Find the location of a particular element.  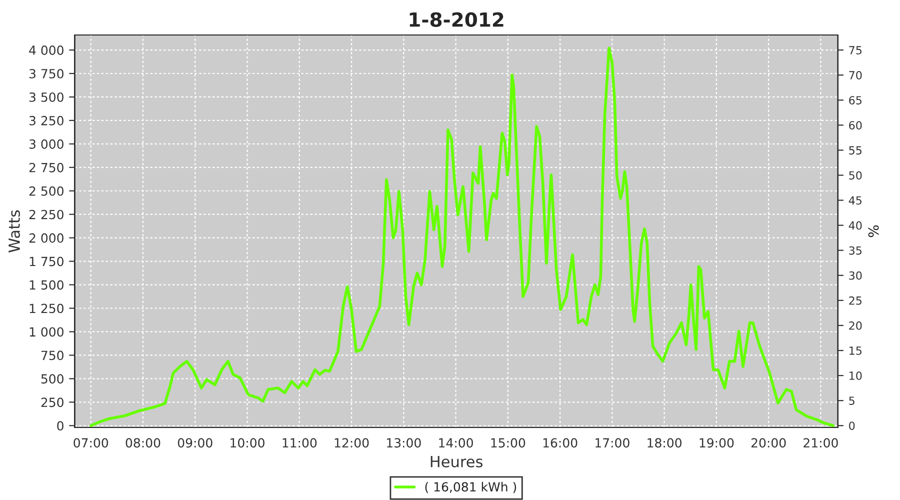

x-tick-label: 15:00 is located at coordinates (508, 443).